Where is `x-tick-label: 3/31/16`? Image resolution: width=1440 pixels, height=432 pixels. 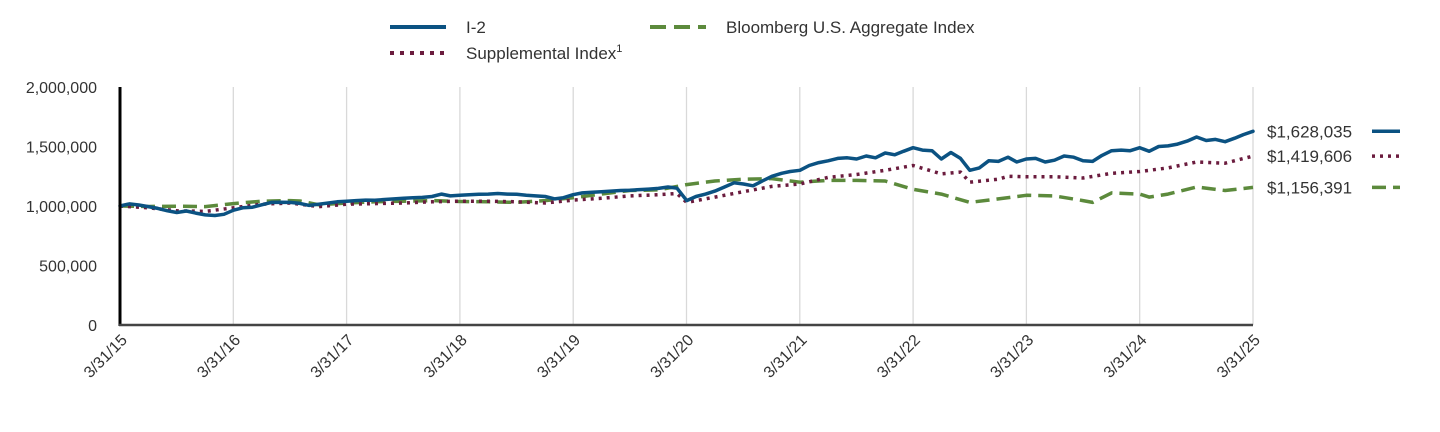 x-tick-label: 3/31/16 is located at coordinates (219, 357).